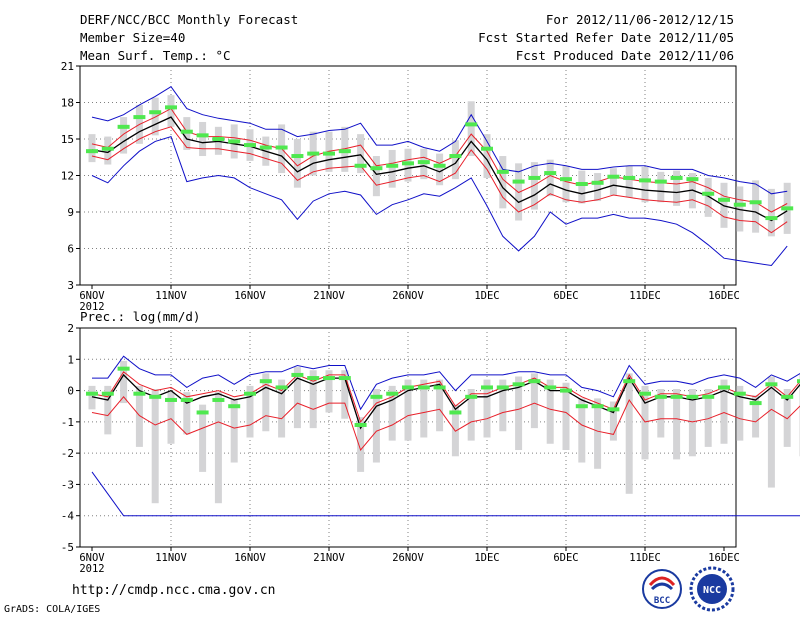  I want to click on temp-y-tick-label: 12, so click(67, 176).